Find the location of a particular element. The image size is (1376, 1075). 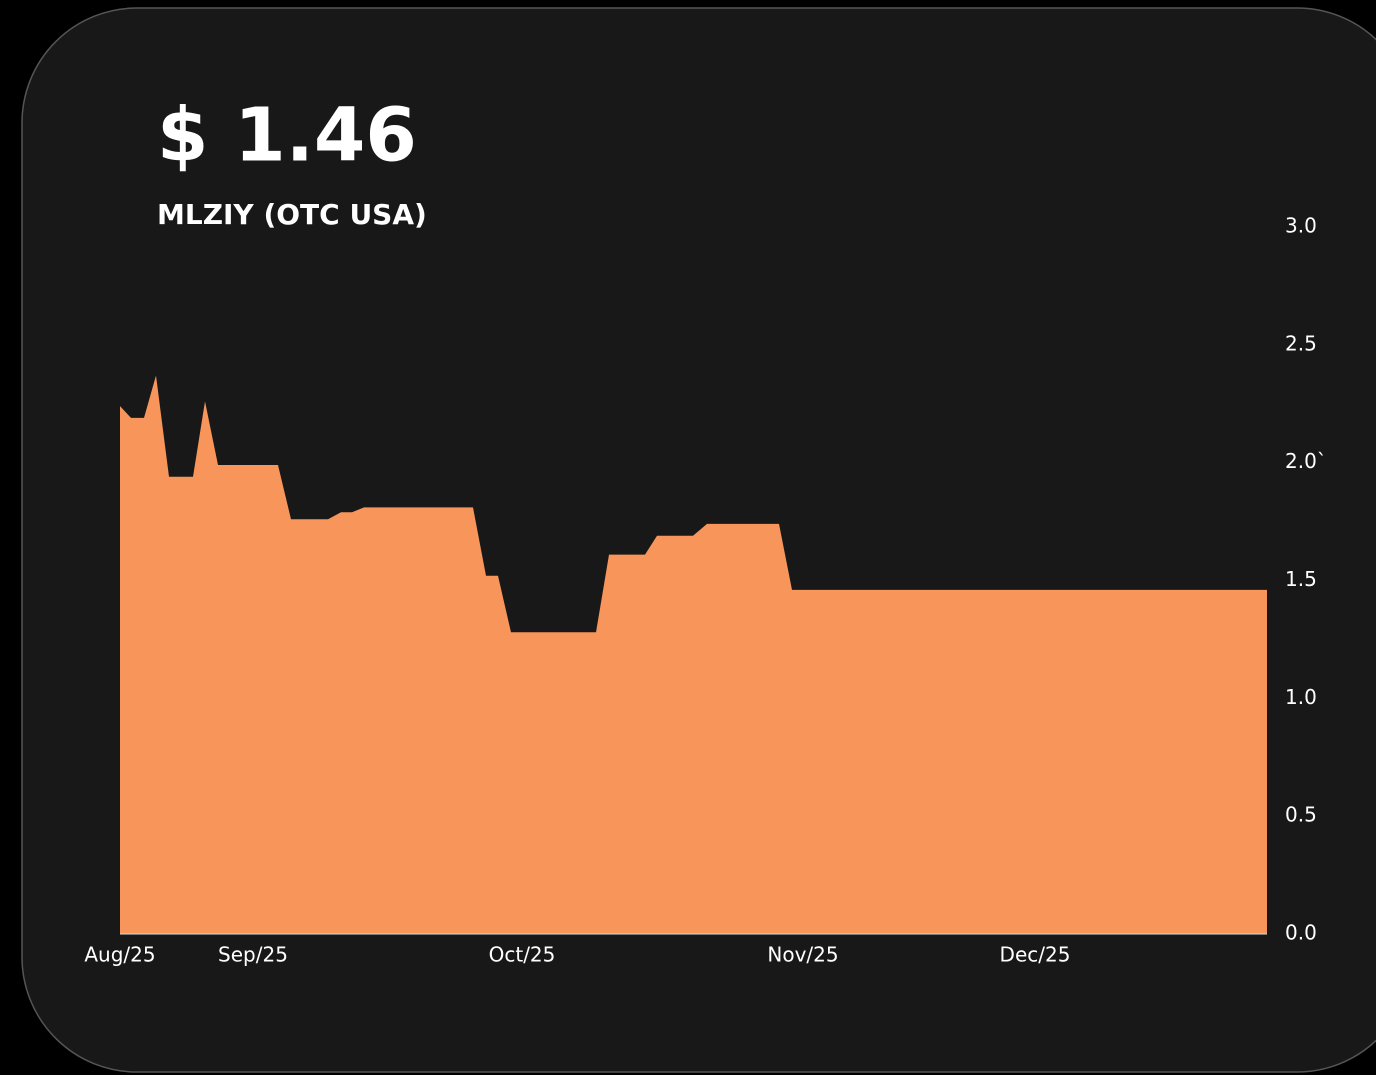

x-tick-label: Oct/25 is located at coordinates (522, 955).